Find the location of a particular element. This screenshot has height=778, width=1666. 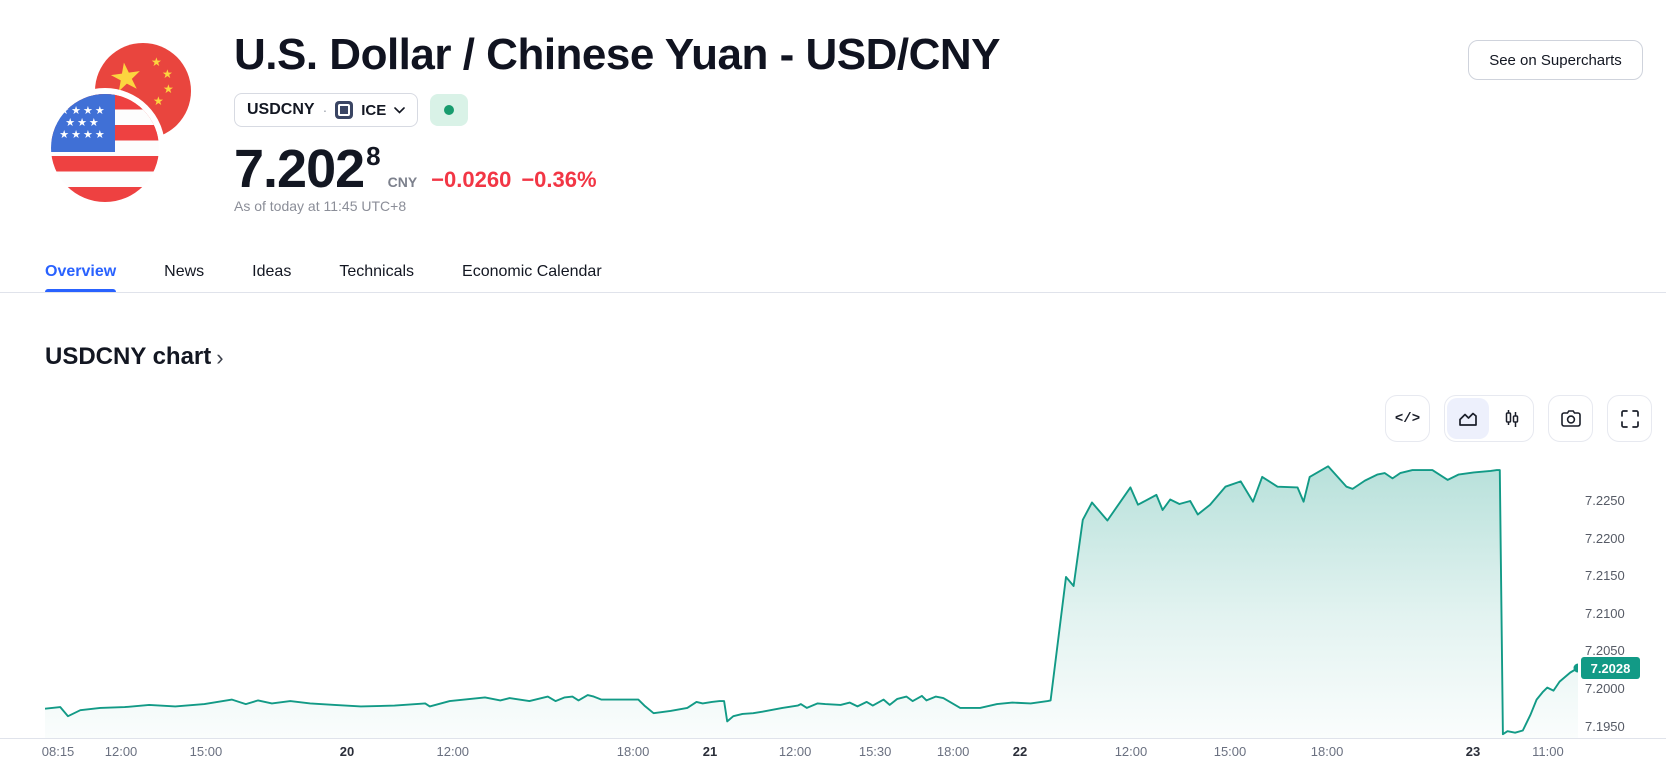

time-axis-label: 15:30 is located at coordinates (875, 751).